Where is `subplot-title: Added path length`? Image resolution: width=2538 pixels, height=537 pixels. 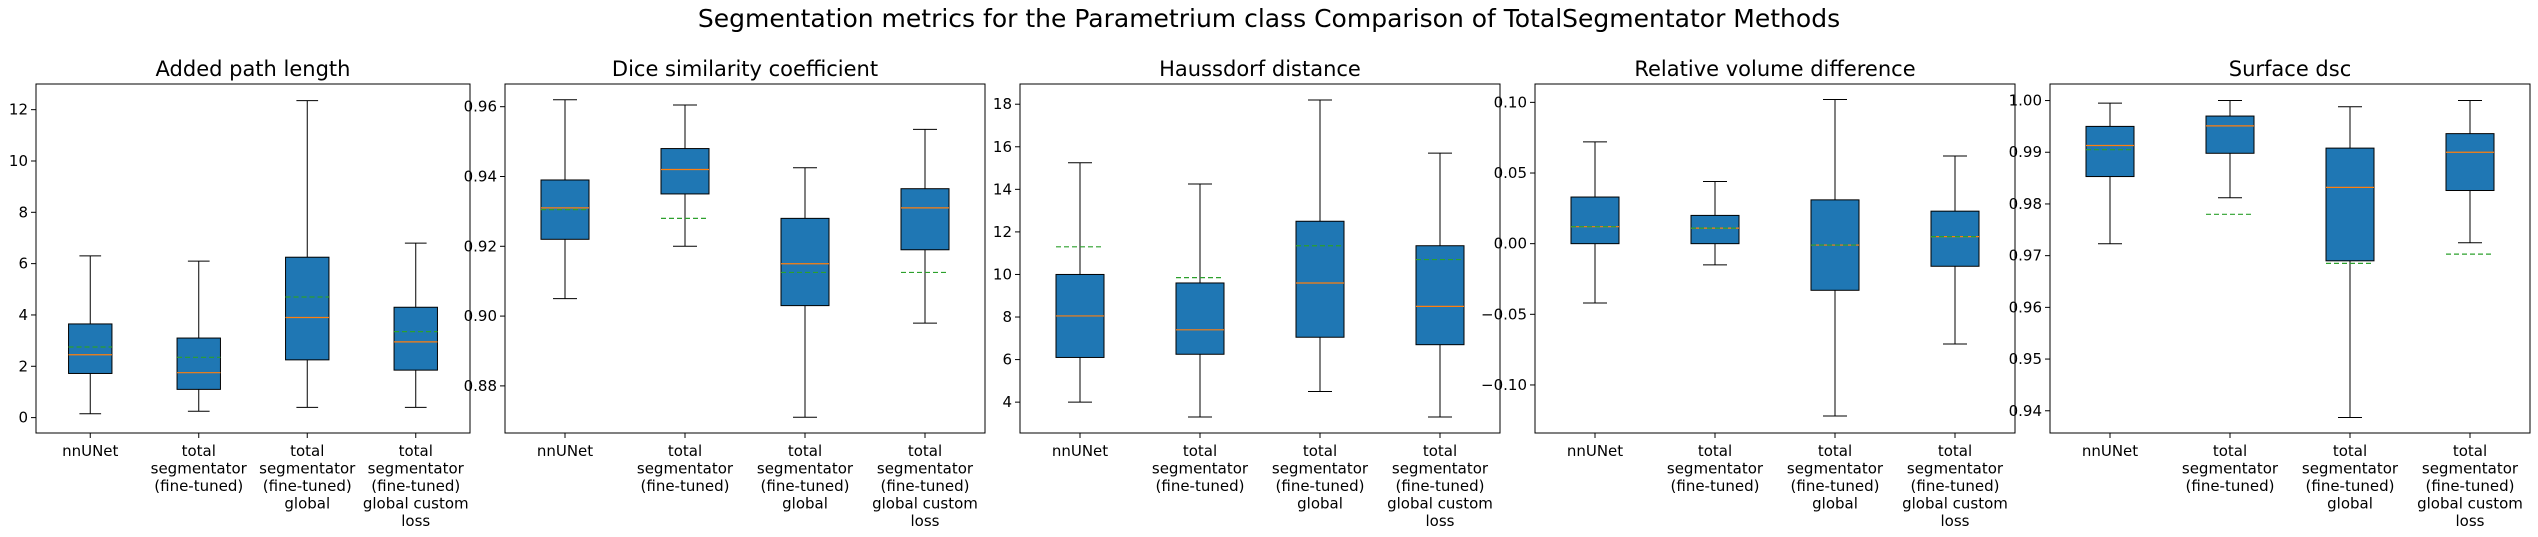 subplot-title: Added path length is located at coordinates (253, 69).